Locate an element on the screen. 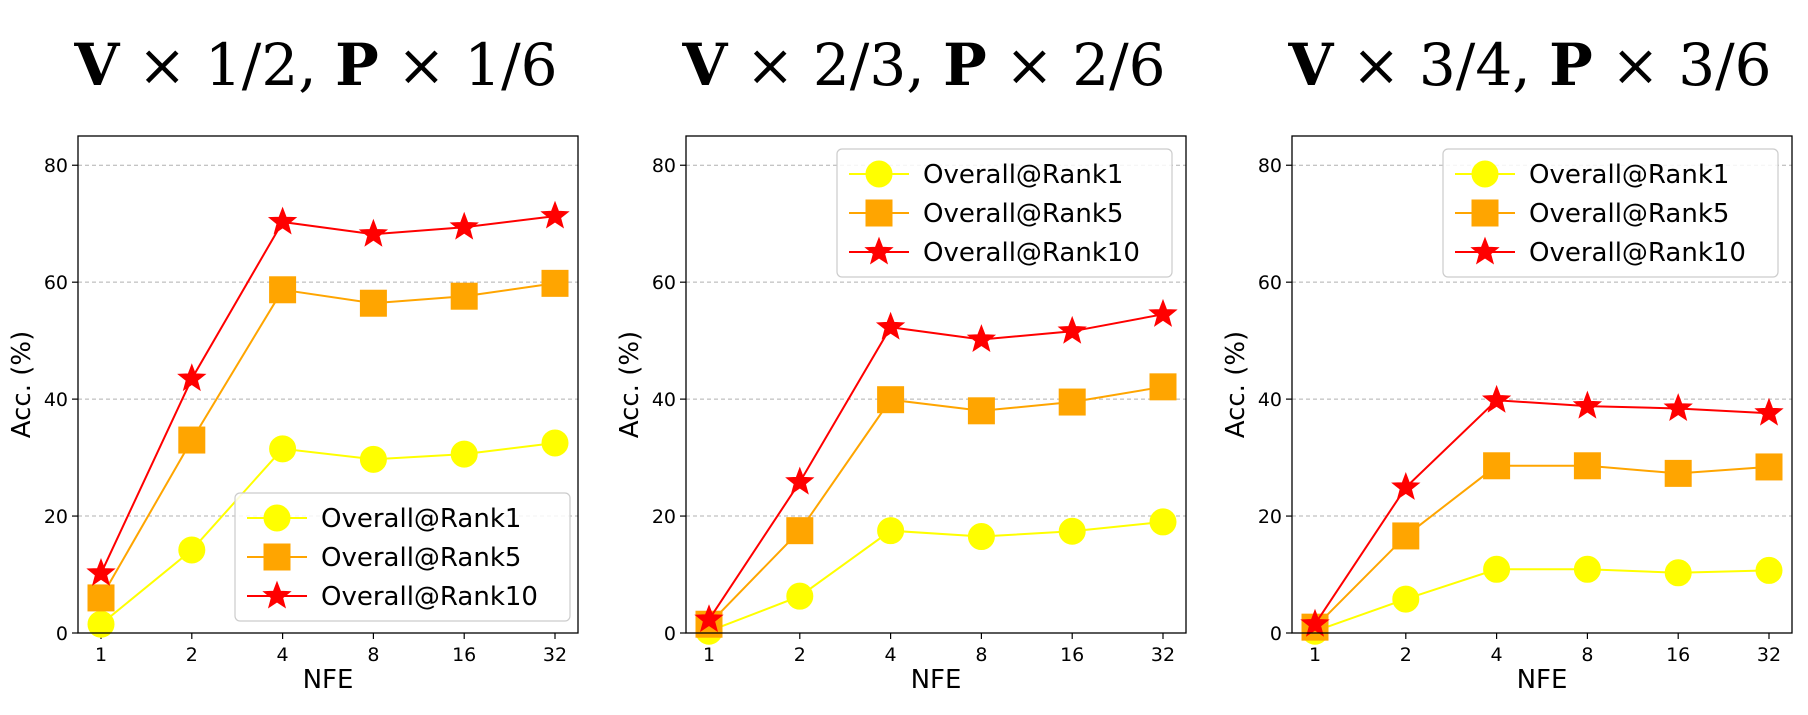 The width and height of the screenshot is (1808, 715). y-tick-label: 80 is located at coordinates (664, 166).